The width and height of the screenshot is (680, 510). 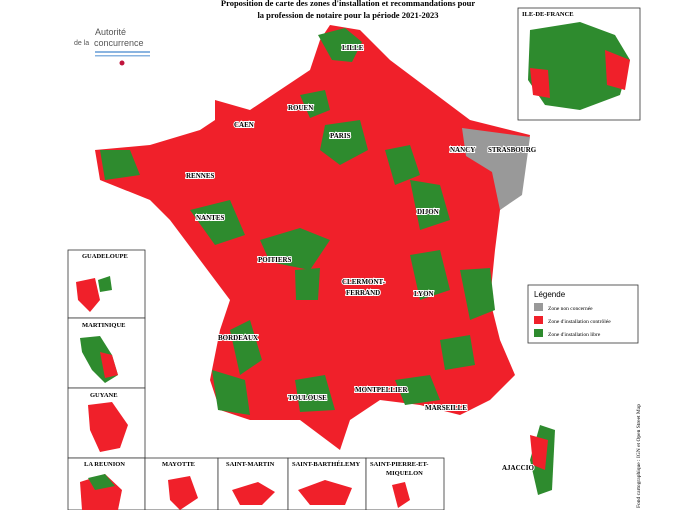 What do you see at coordinates (570, 309) in the screenshot?
I see `legend-label: Zone non concernée` at bounding box center [570, 309].